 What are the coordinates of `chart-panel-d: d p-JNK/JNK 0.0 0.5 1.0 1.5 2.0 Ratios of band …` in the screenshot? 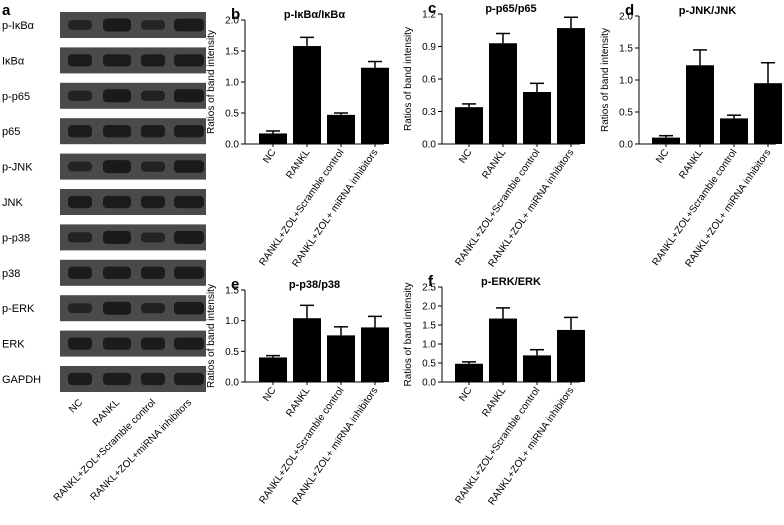 It's located at (691, 135).